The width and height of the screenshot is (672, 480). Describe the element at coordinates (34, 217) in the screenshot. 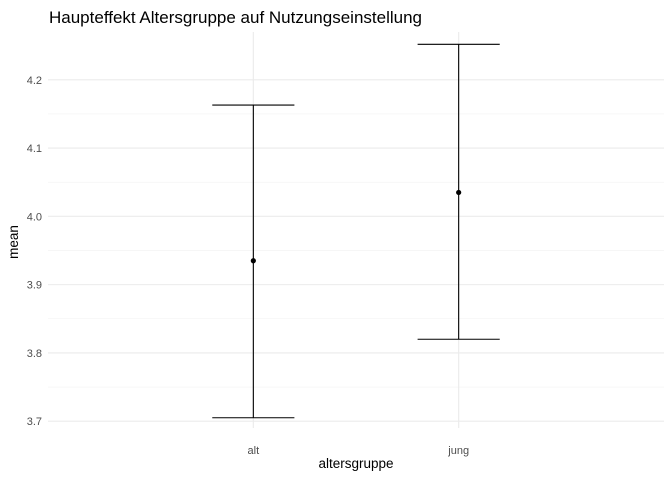

I see `y-tick-label: 4.0` at that location.